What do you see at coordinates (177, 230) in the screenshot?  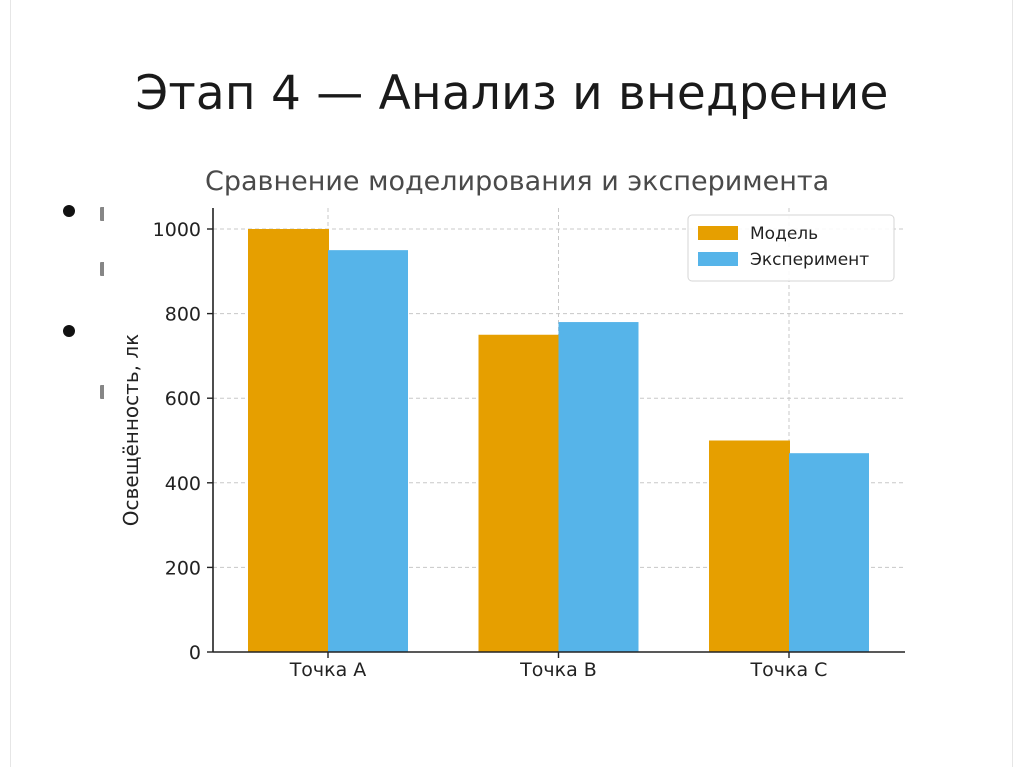 I see `y-tick-label: 1000` at bounding box center [177, 230].